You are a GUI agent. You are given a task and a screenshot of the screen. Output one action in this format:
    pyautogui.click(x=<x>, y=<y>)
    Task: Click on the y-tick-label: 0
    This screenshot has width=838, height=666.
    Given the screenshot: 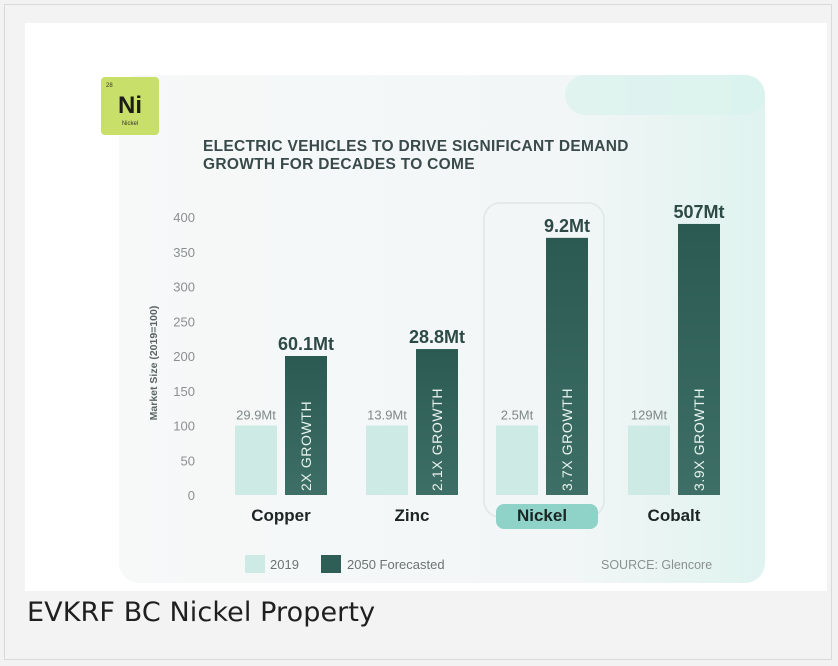 What is the action you would take?
    pyautogui.click(x=191, y=495)
    